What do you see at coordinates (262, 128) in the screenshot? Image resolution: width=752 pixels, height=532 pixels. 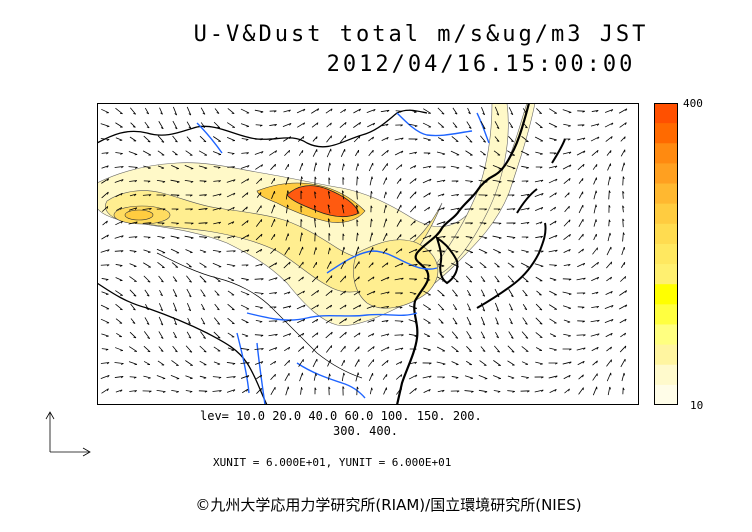 I see `national-border` at bounding box center [262, 128].